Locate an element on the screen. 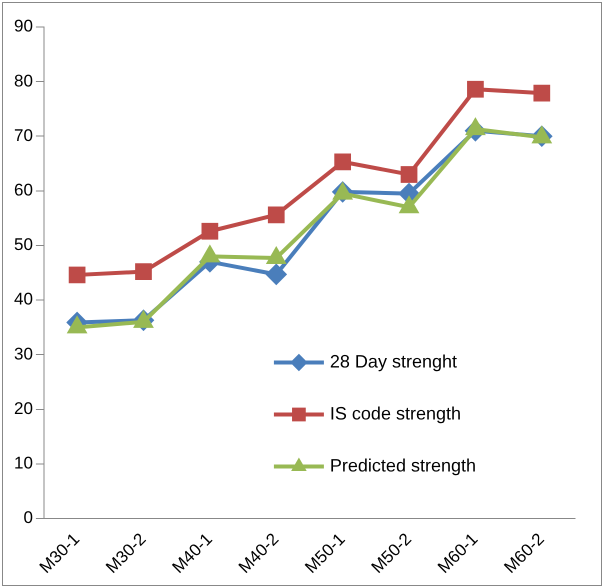 The width and height of the screenshot is (603, 587). y-tick-label: 20 is located at coordinates (23, 408).